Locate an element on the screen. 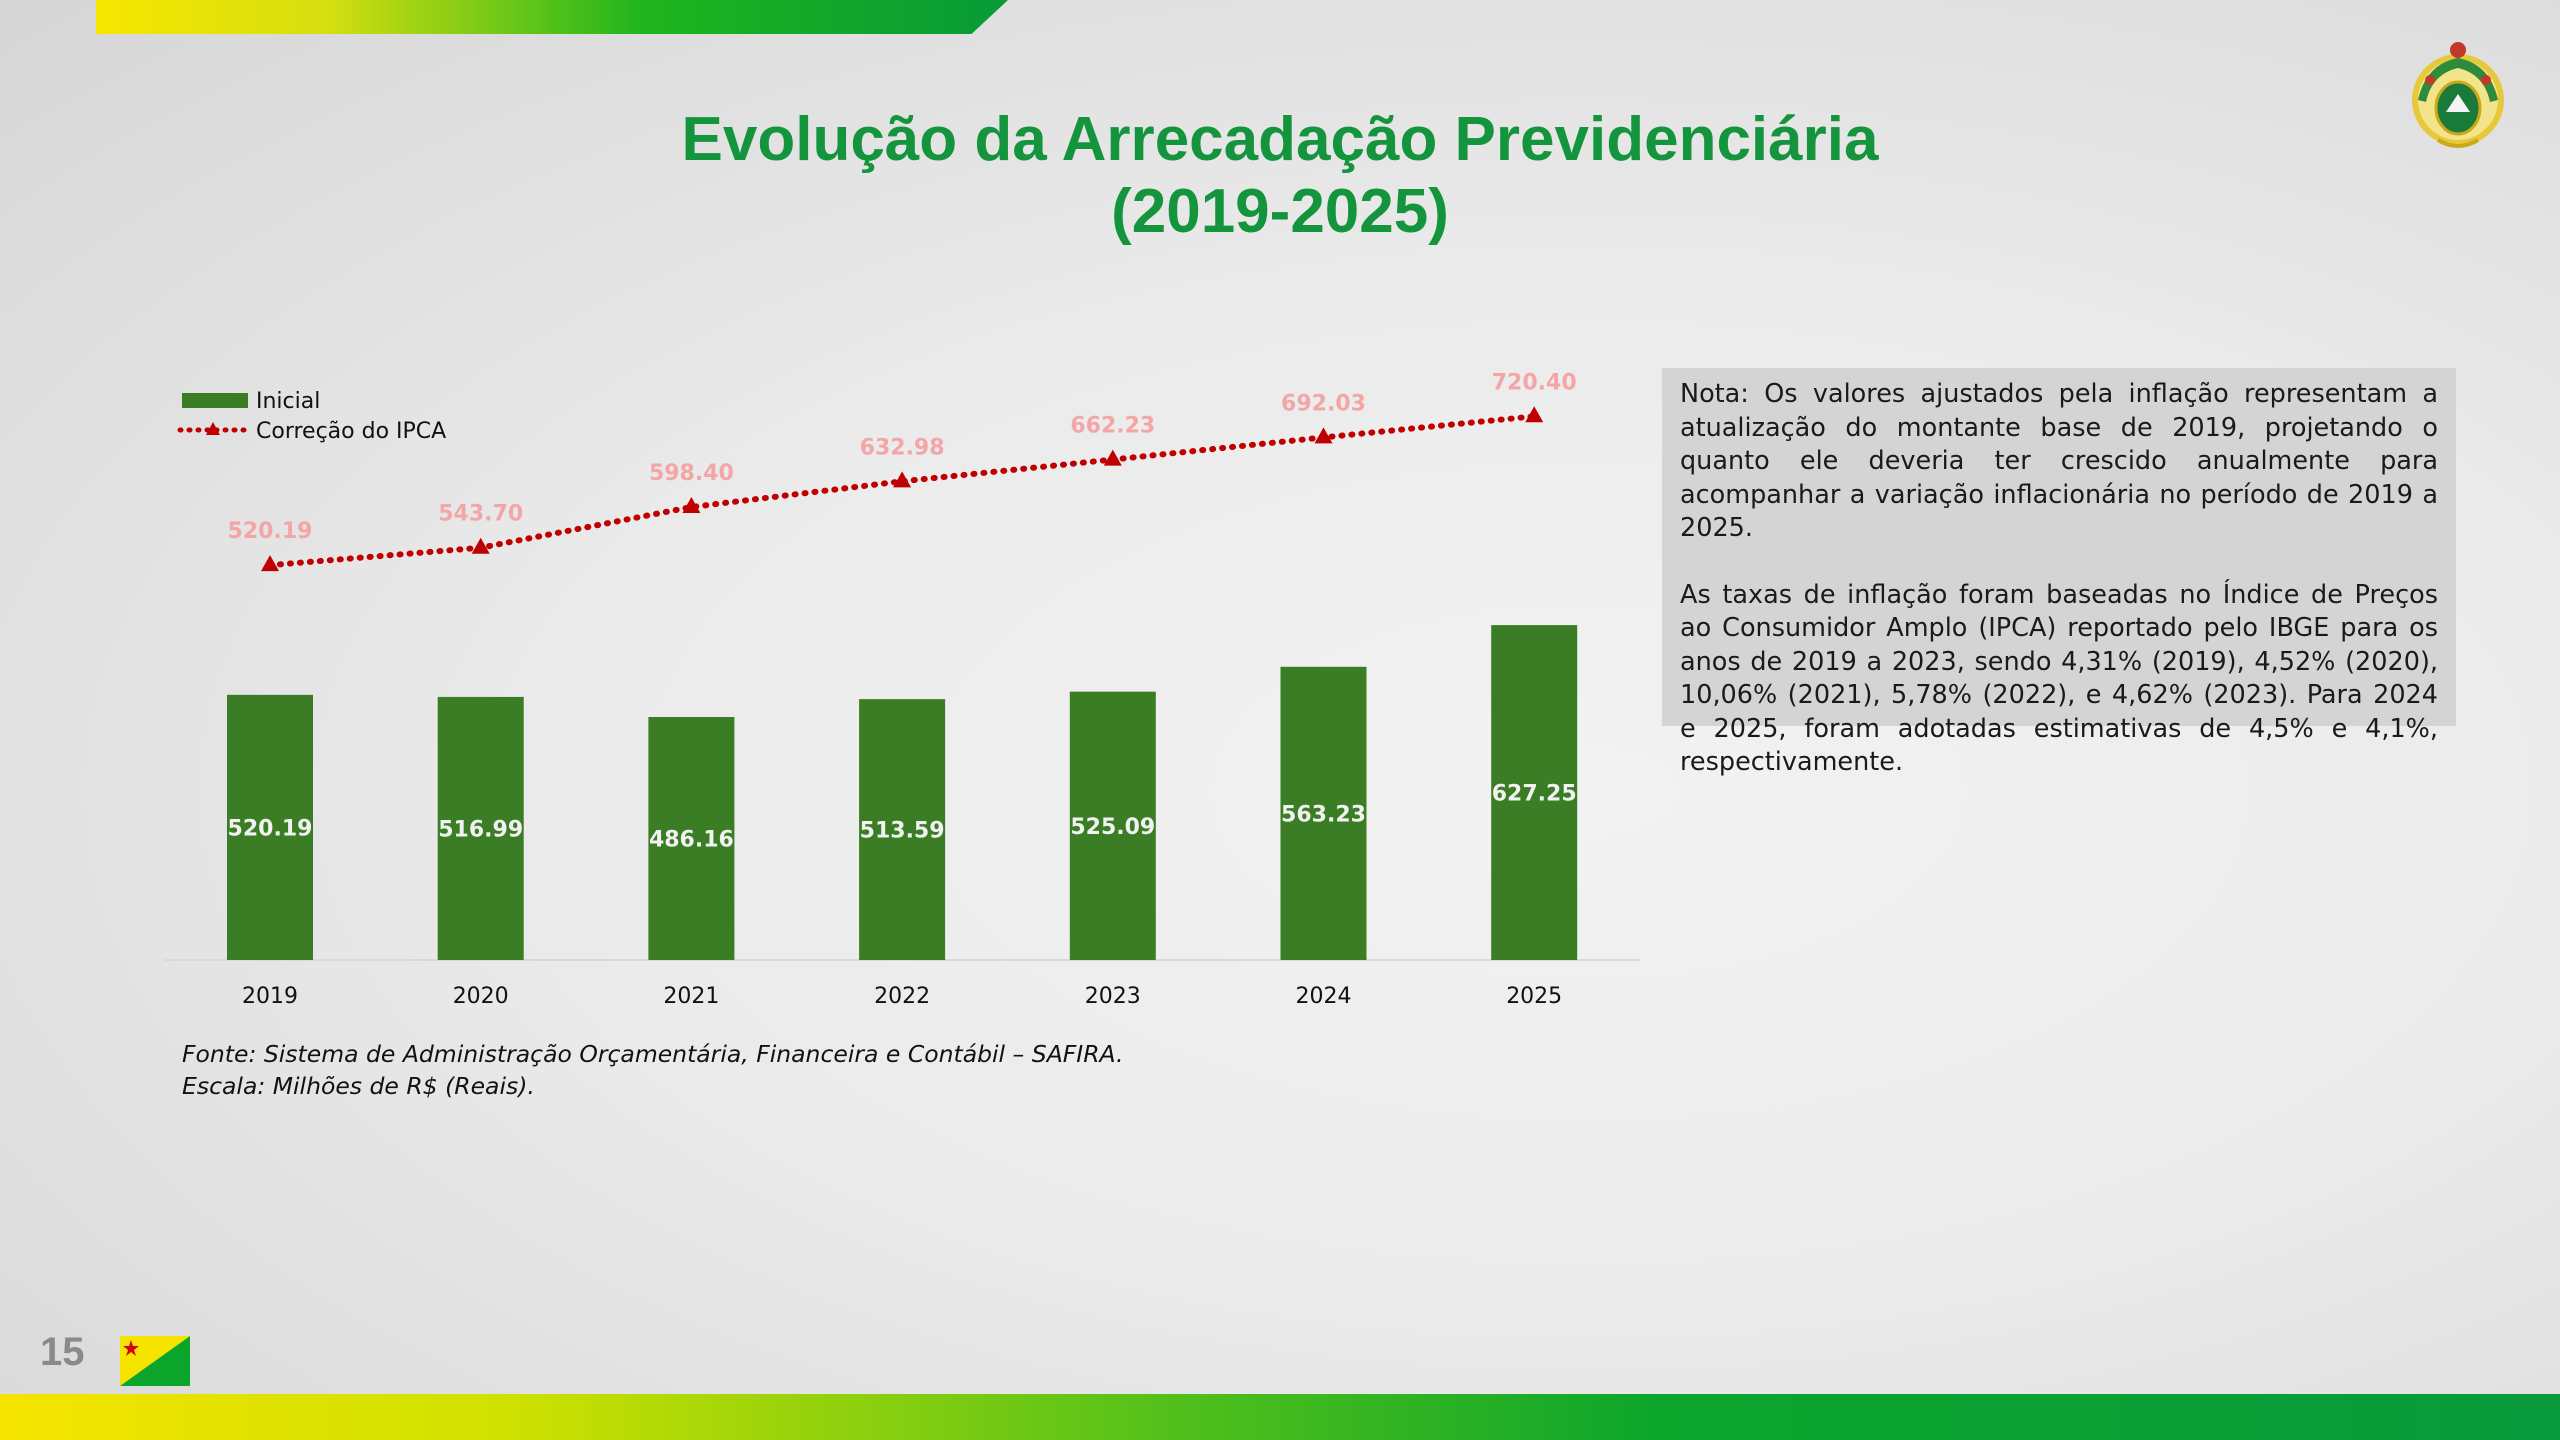 The width and height of the screenshot is (2560, 1440). legend-marker-ipca is located at coordinates (213, 428).